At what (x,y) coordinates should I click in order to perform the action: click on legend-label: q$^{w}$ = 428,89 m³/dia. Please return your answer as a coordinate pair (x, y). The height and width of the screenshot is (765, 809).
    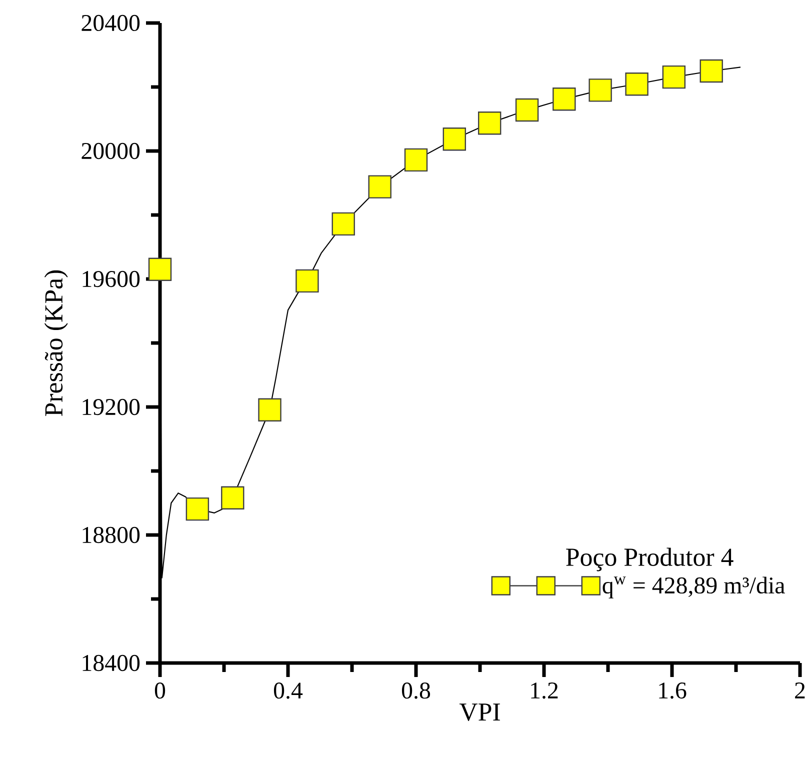
    Looking at the image, I should click on (693, 587).